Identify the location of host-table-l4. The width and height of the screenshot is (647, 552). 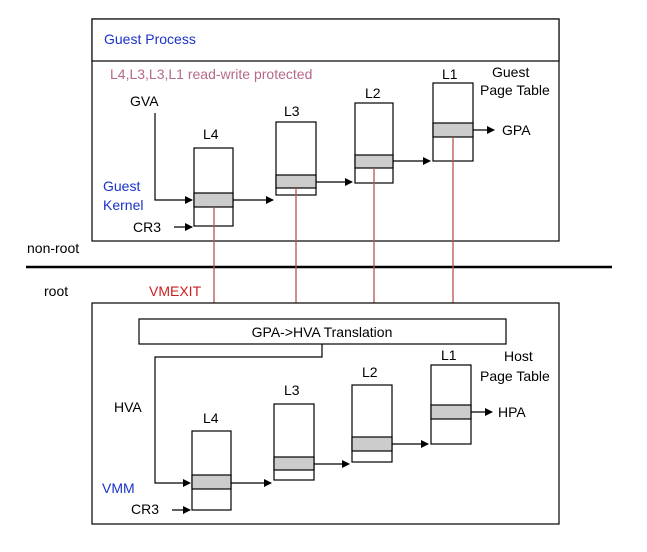
(211, 470).